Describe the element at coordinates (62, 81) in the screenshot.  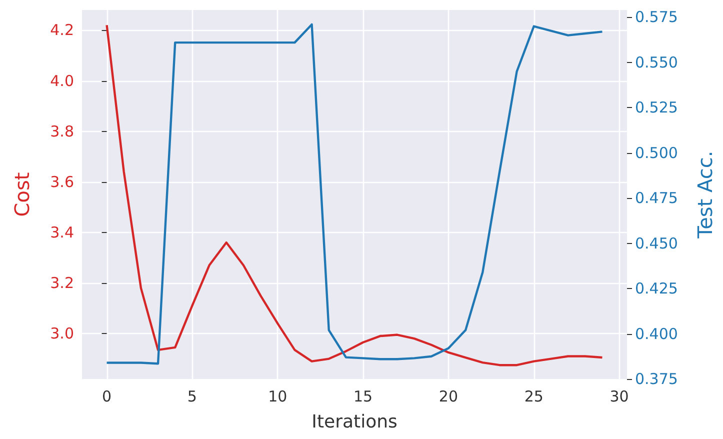
I see `y-tick-label: 4.0` at that location.